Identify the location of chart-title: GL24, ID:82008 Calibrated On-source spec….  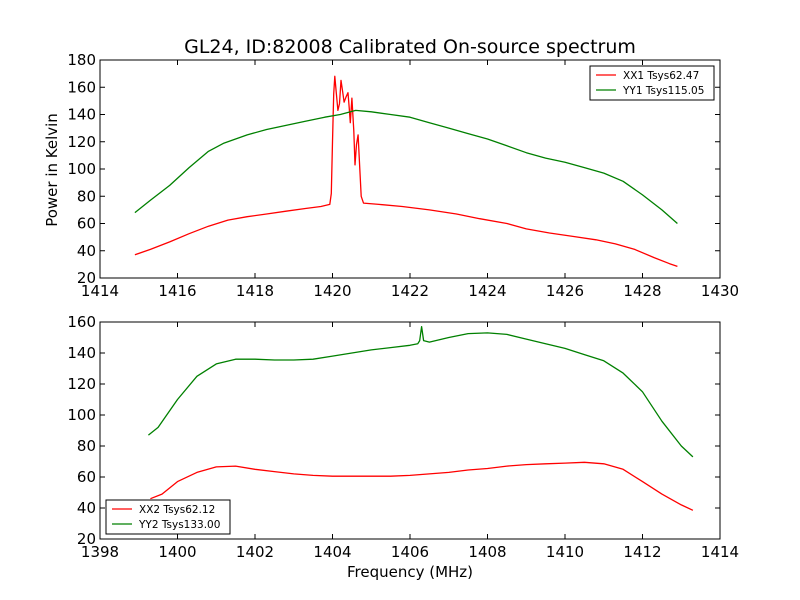
(410, 47).